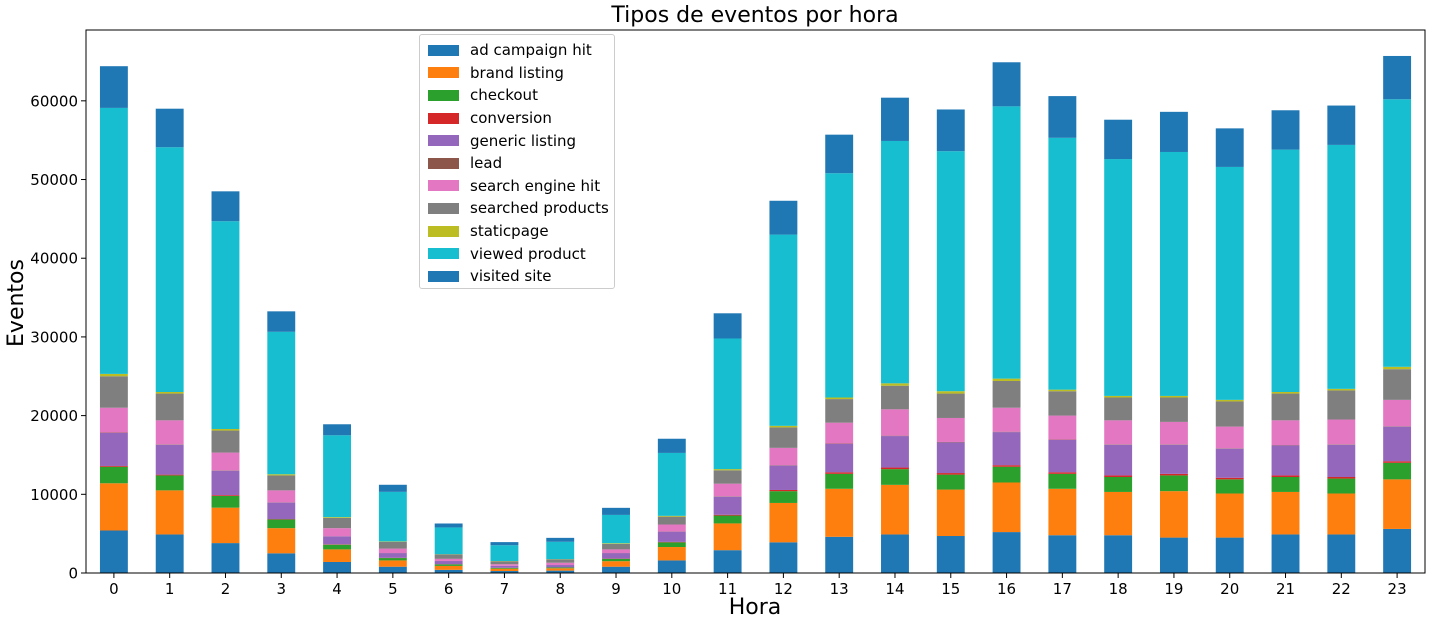  Describe the element at coordinates (521, 276) in the screenshot. I see `legend-item: visited site` at that location.